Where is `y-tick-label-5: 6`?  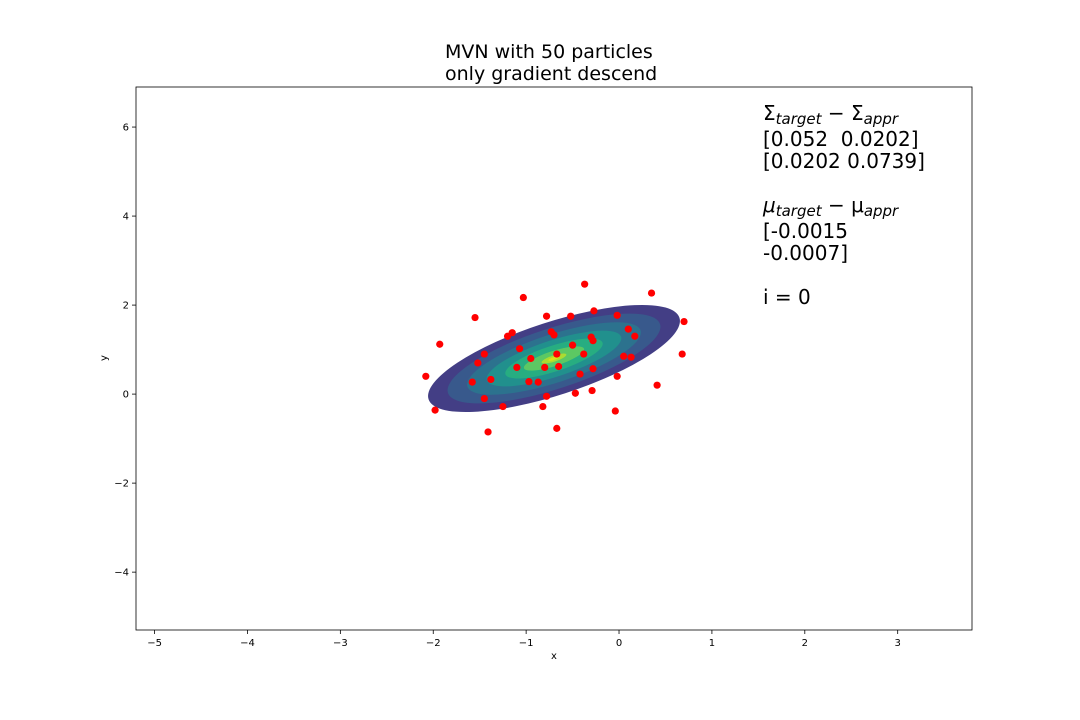 y-tick-label-5: 6 is located at coordinates (126, 128).